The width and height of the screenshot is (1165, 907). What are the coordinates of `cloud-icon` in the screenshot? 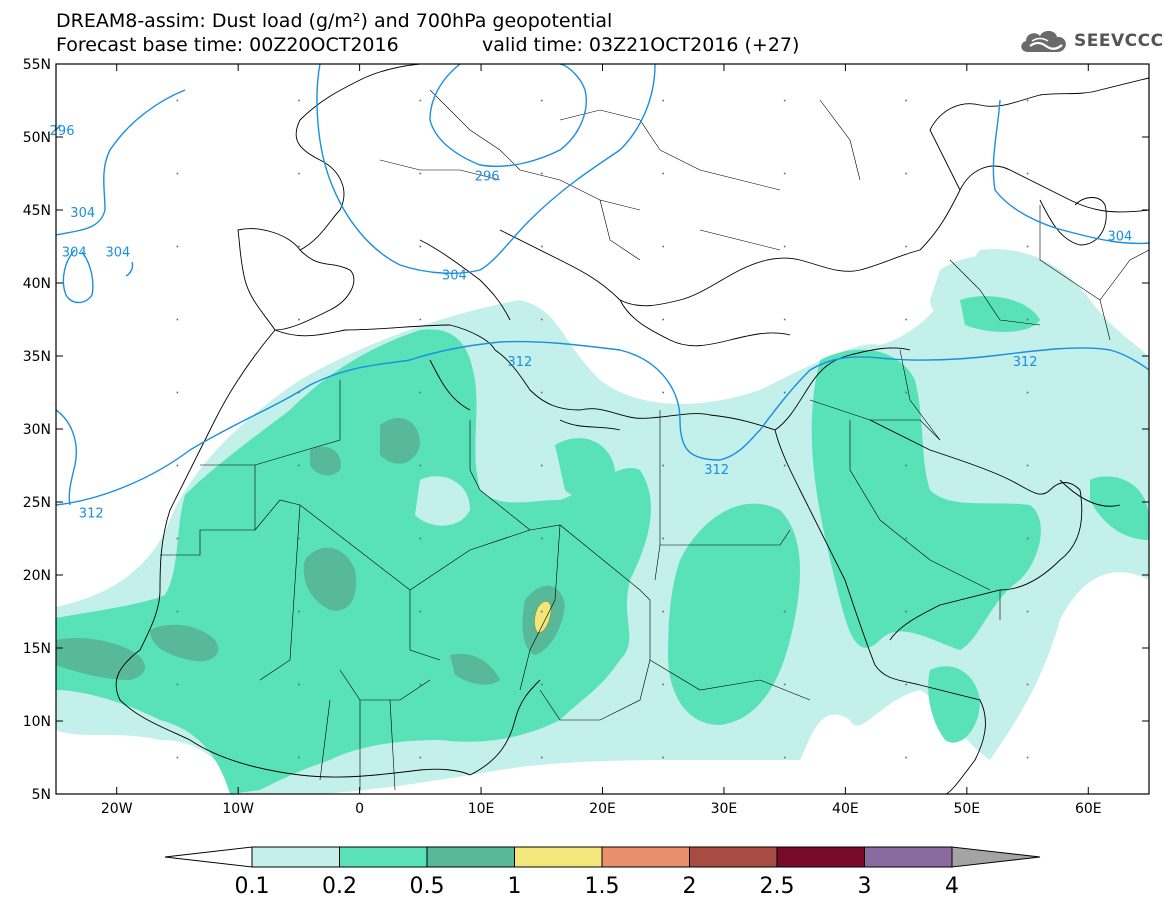 It's located at (1043, 41).